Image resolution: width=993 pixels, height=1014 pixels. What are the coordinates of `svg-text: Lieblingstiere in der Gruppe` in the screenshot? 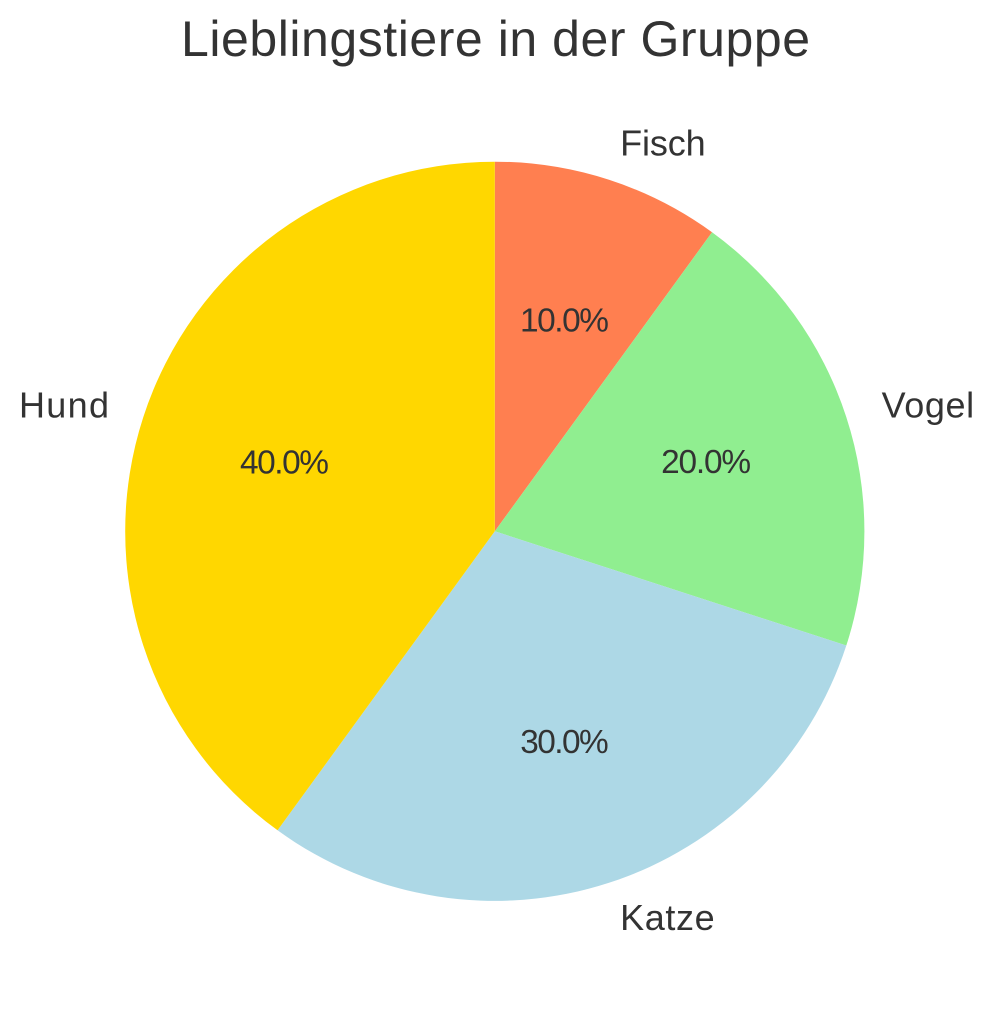 It's located at (495, 39).